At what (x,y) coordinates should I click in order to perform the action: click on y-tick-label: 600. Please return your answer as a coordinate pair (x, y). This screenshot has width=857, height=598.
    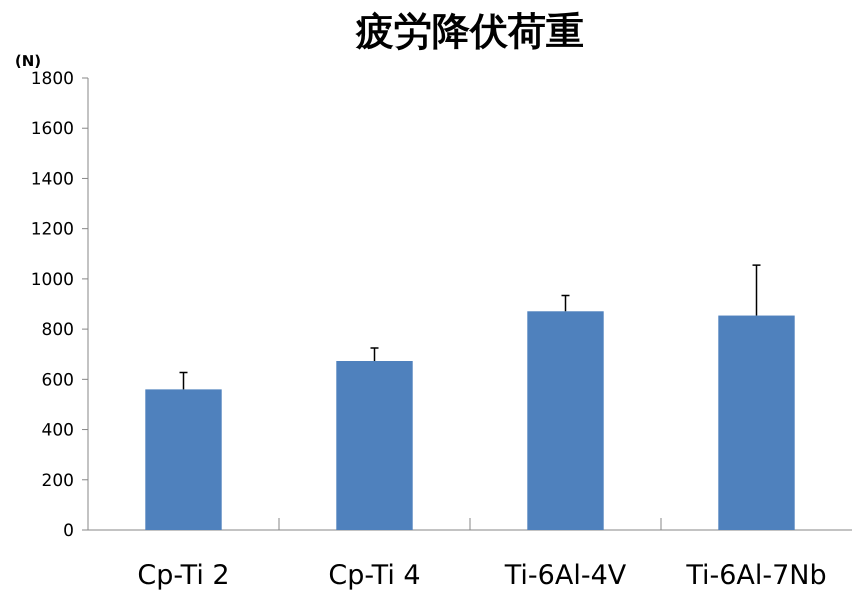
    Looking at the image, I should click on (58, 380).